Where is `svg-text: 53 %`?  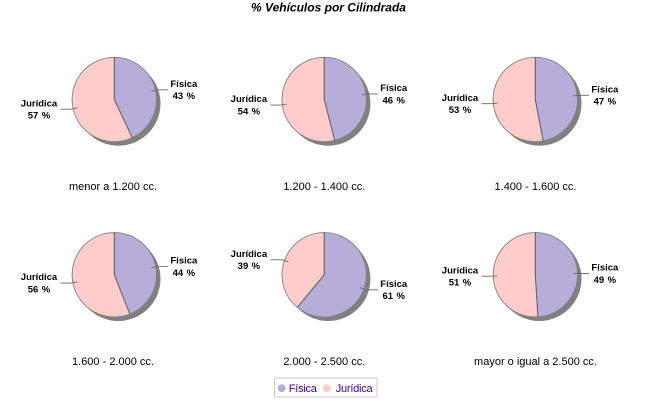 svg-text: 53 % is located at coordinates (460, 110).